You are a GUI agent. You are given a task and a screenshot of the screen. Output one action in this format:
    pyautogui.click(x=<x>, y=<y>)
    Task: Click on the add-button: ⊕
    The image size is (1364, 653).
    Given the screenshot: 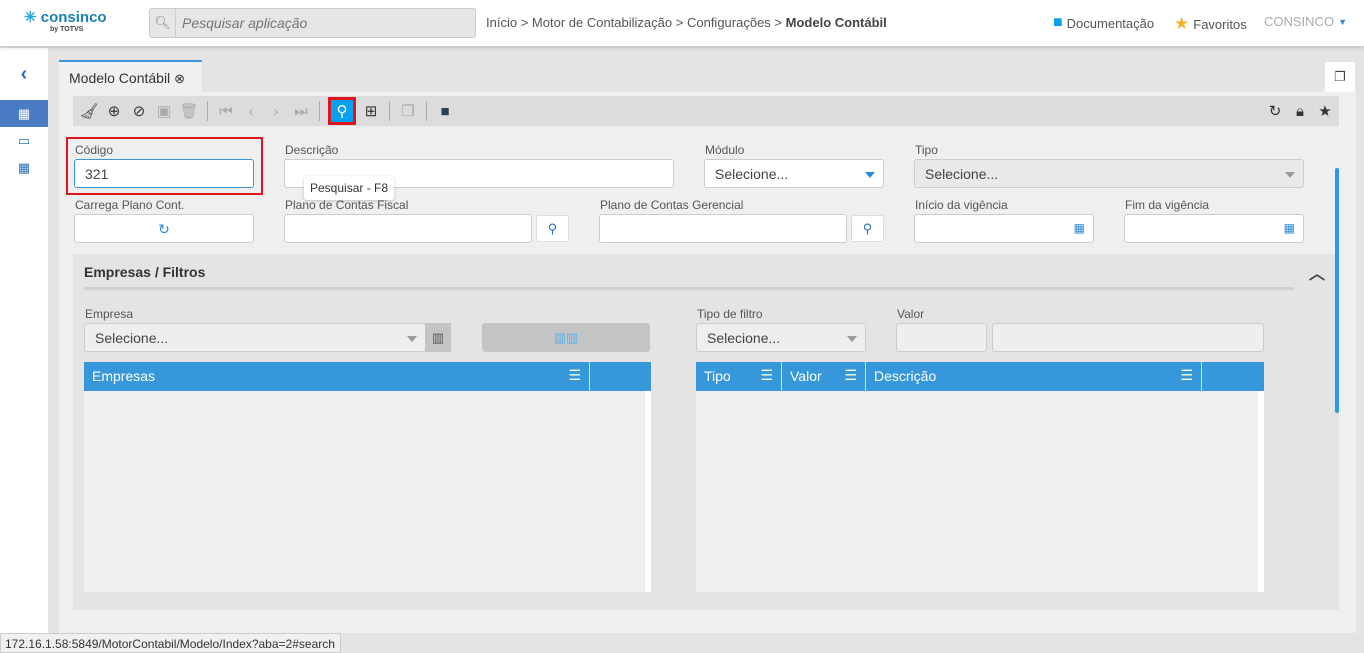 What is the action you would take?
    pyautogui.click(x=114, y=111)
    